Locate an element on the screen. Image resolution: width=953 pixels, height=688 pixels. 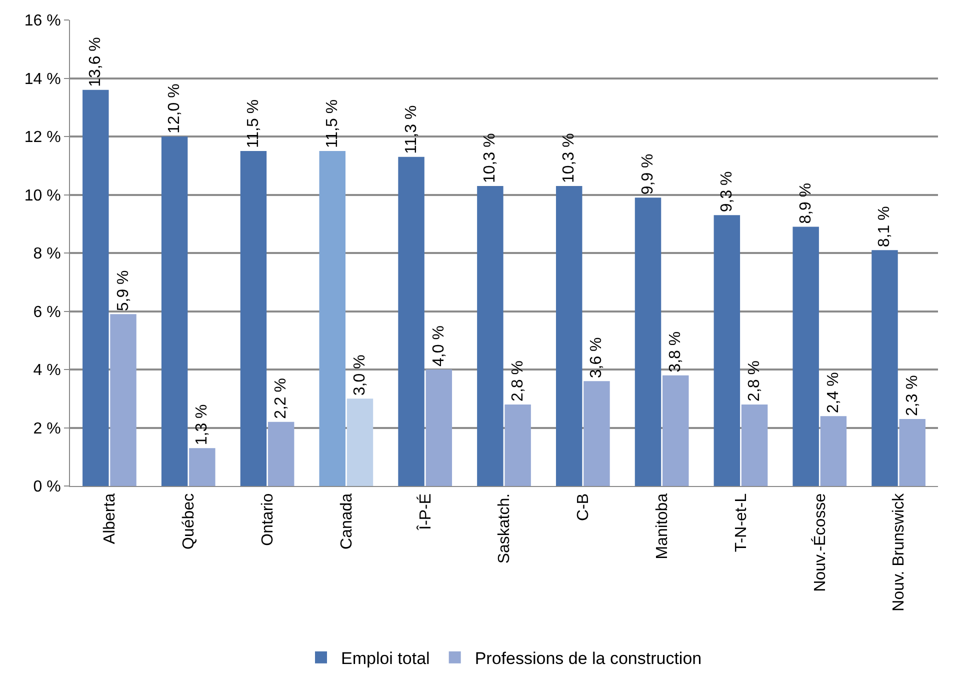
data-label: 8,9 % is located at coordinates (805, 203).